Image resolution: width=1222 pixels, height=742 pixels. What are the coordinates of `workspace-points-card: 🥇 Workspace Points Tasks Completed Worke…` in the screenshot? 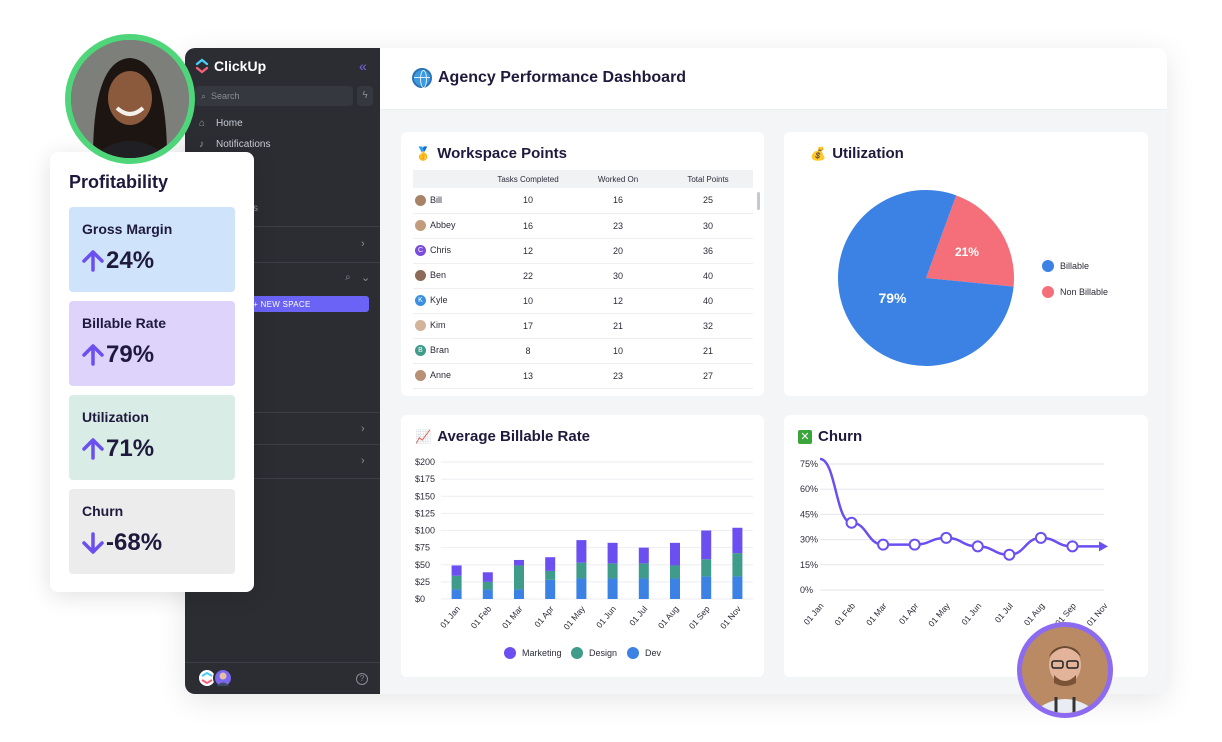 It's located at (582, 264).